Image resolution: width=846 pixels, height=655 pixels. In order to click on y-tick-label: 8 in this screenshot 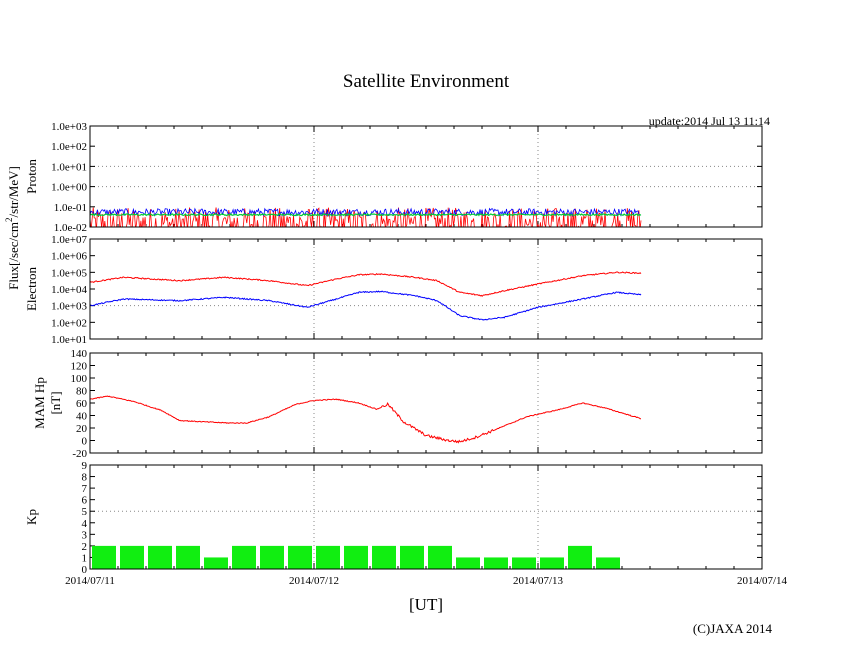, I will do `click(85, 478)`.